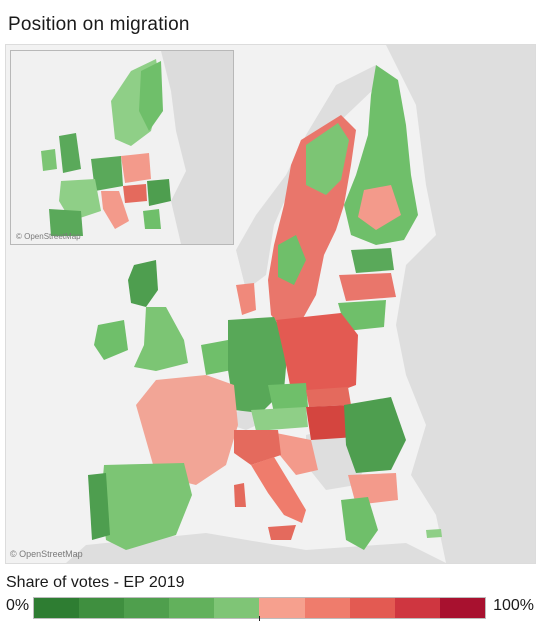  I want to click on inset-romania, so click(159, 192).